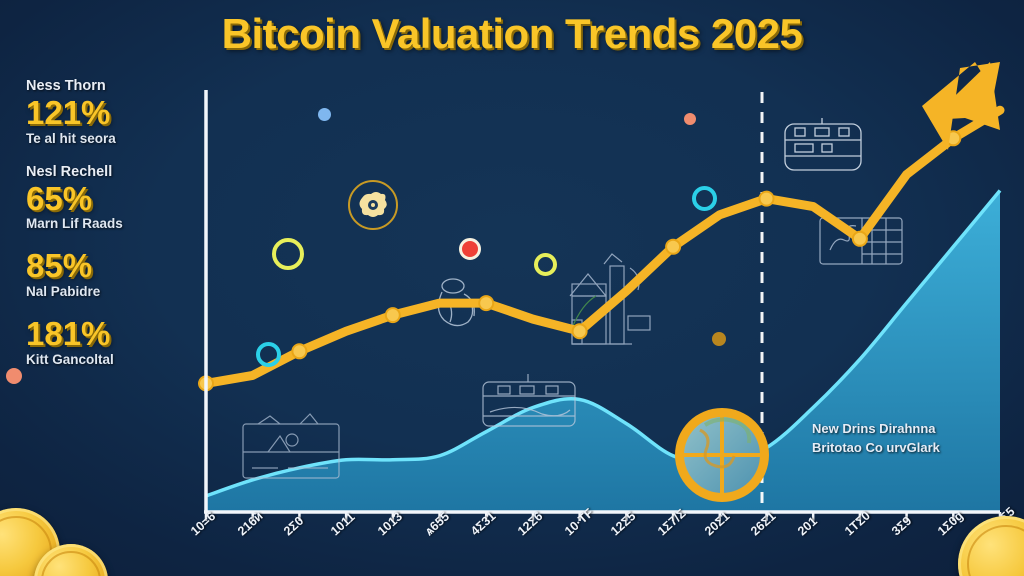 The width and height of the screenshot is (1024, 576). Describe the element at coordinates (14, 376) in the screenshot. I see `dot-salmon-edge` at that location.